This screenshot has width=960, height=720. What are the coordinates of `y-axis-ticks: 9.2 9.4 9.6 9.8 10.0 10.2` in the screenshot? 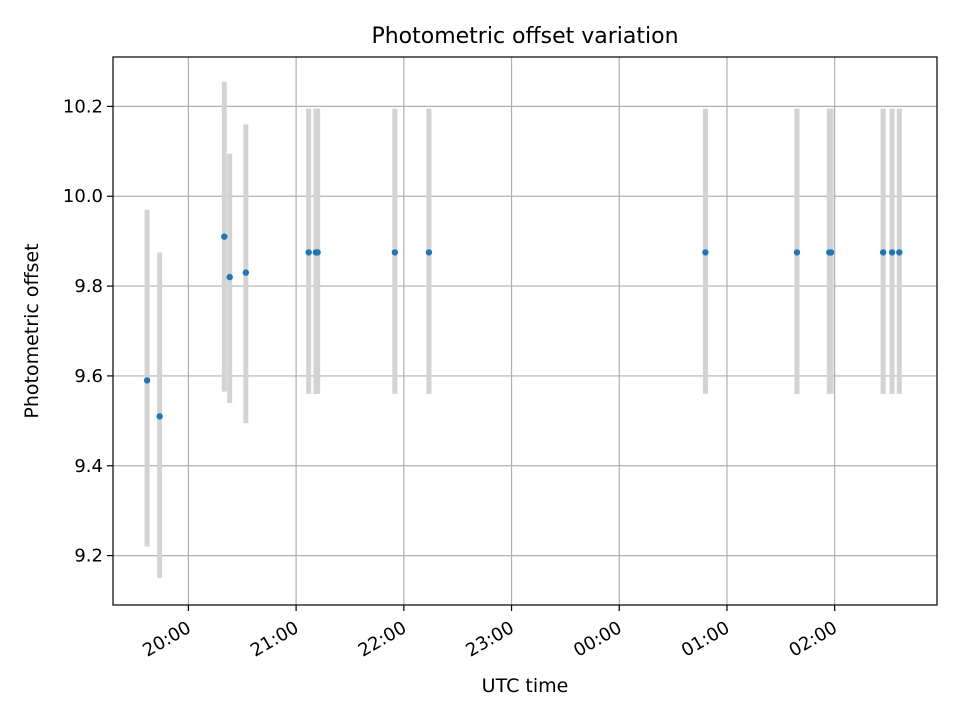 It's located at (88, 331).